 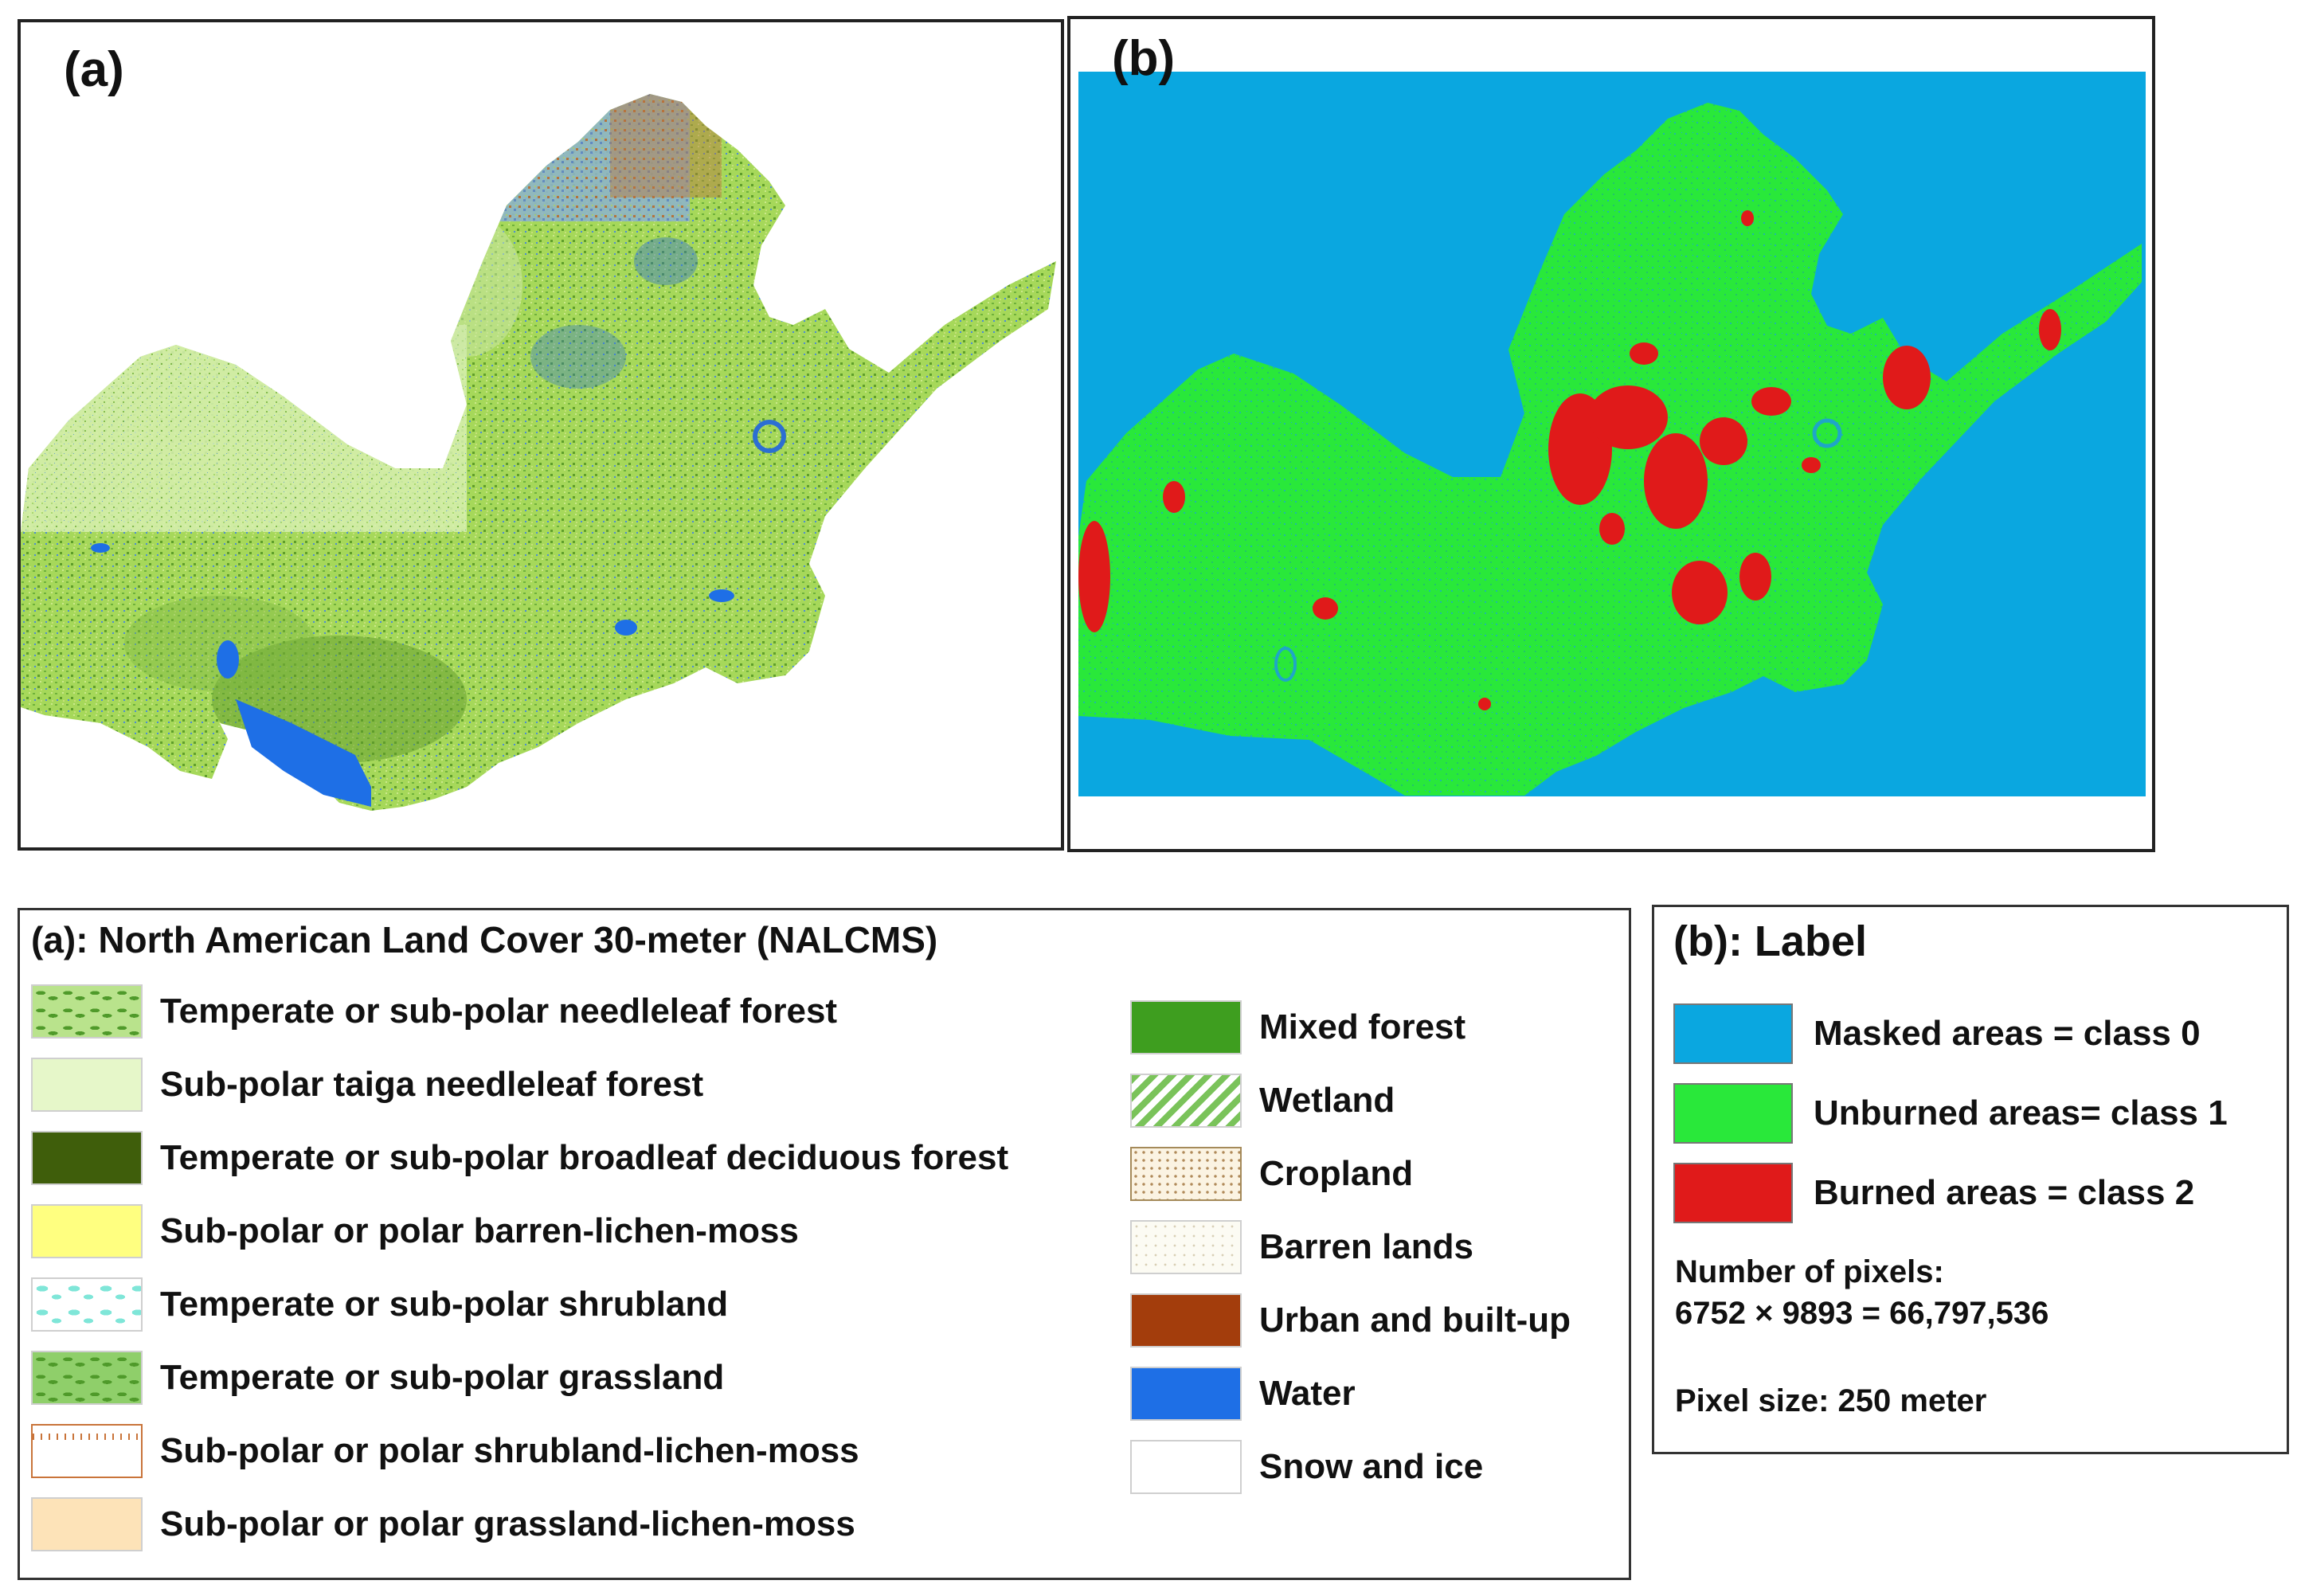 I want to click on legend-label: Sub-polar or polar grassland-lichen-moss, so click(x=507, y=1523).